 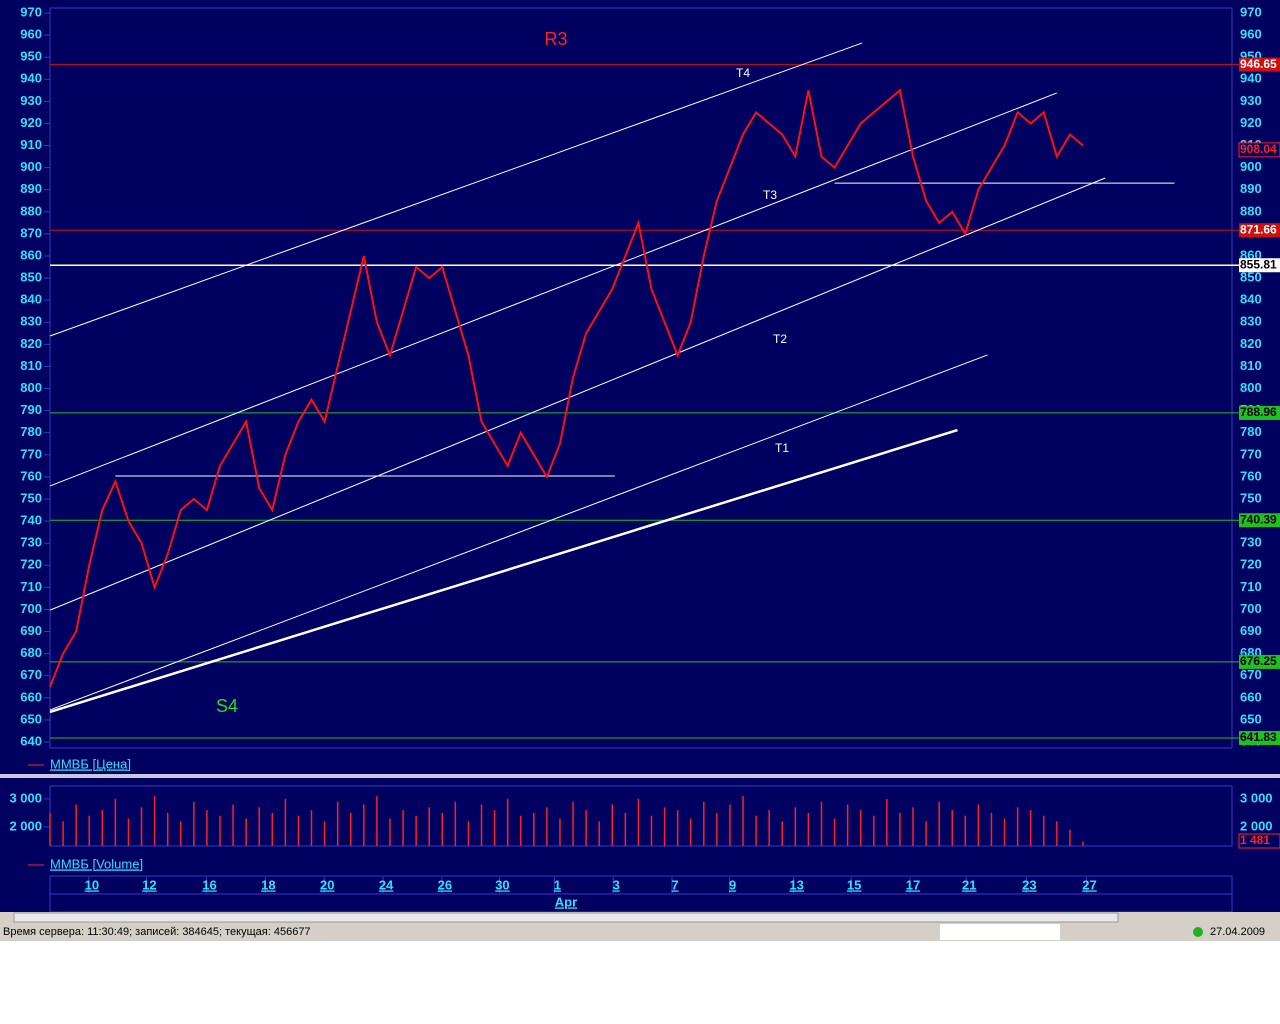 I want to click on status-date: 27.04.2009, so click(x=1237, y=932).